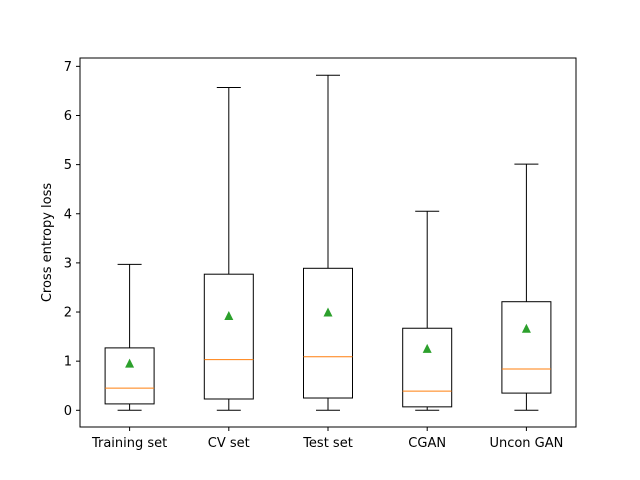  What do you see at coordinates (129, 443) in the screenshot?
I see `x-tick-label: Training set` at bounding box center [129, 443].